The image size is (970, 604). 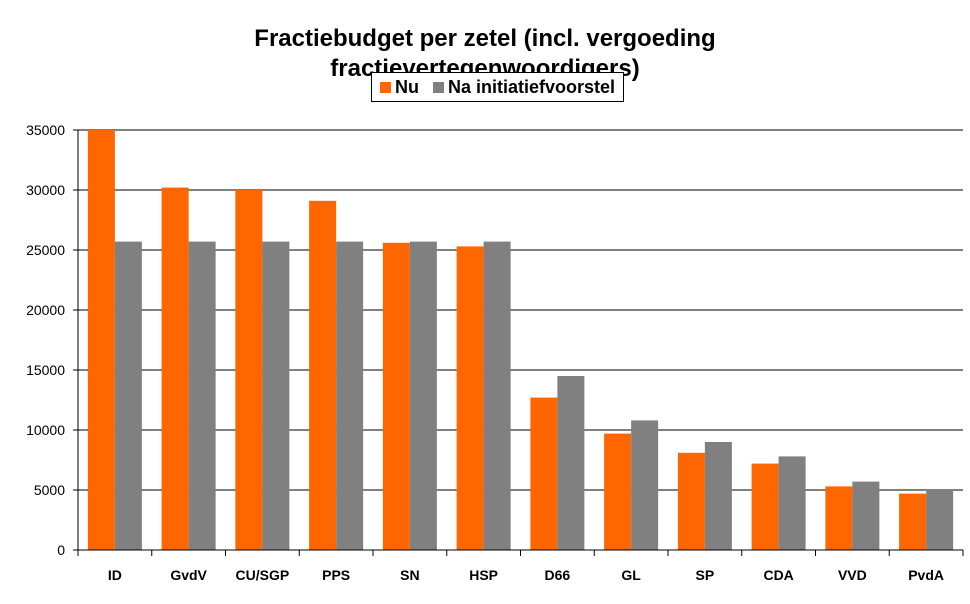 What do you see at coordinates (409, 575) in the screenshot?
I see `x-tick-label: SN` at bounding box center [409, 575].